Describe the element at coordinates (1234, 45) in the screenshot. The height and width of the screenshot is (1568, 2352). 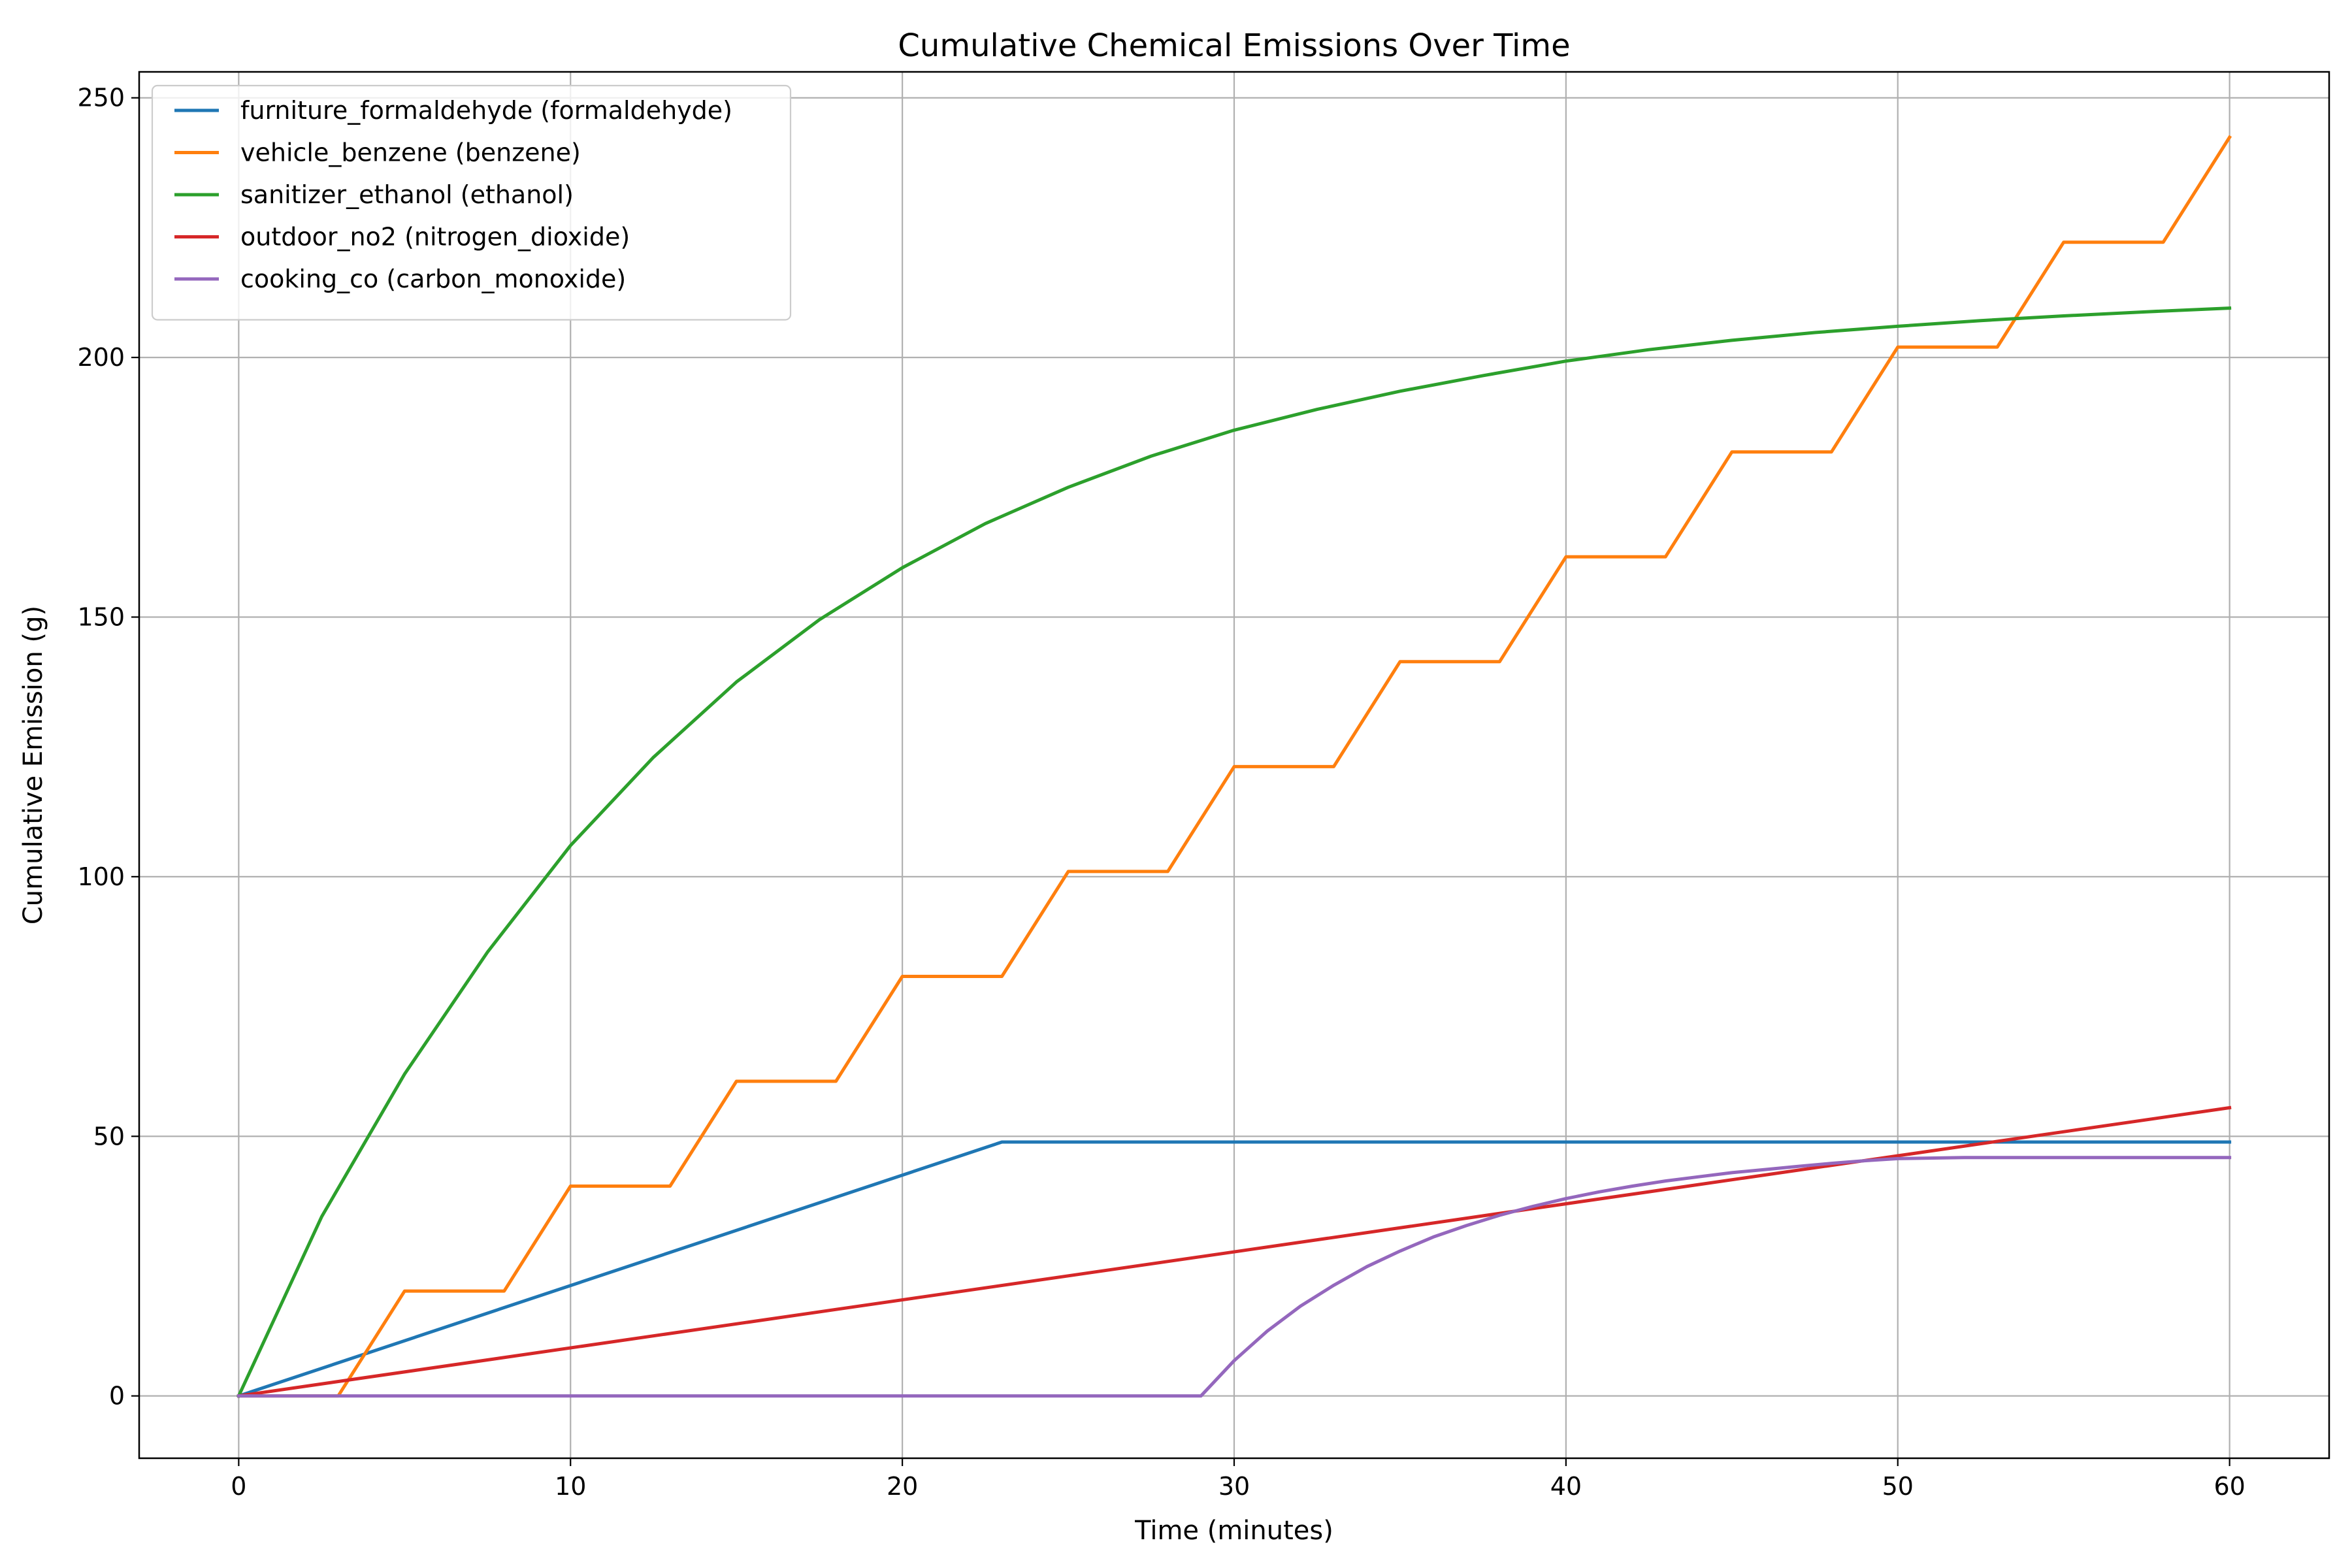
I see `chart-title: Cumulative Chemical Emissions Over Time` at that location.